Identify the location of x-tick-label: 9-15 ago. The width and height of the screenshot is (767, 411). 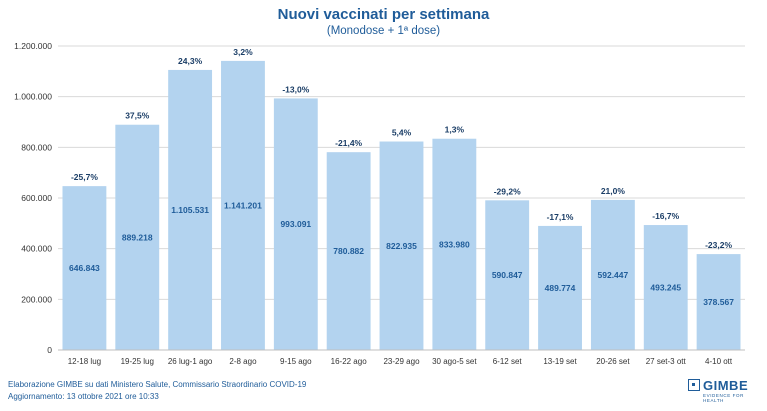
(296, 361).